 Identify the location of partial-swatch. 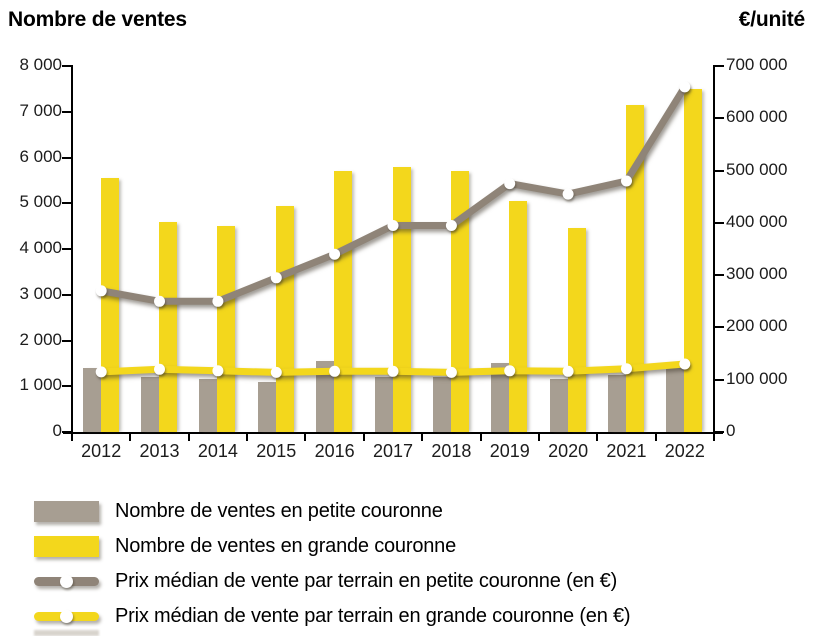
(66, 633).